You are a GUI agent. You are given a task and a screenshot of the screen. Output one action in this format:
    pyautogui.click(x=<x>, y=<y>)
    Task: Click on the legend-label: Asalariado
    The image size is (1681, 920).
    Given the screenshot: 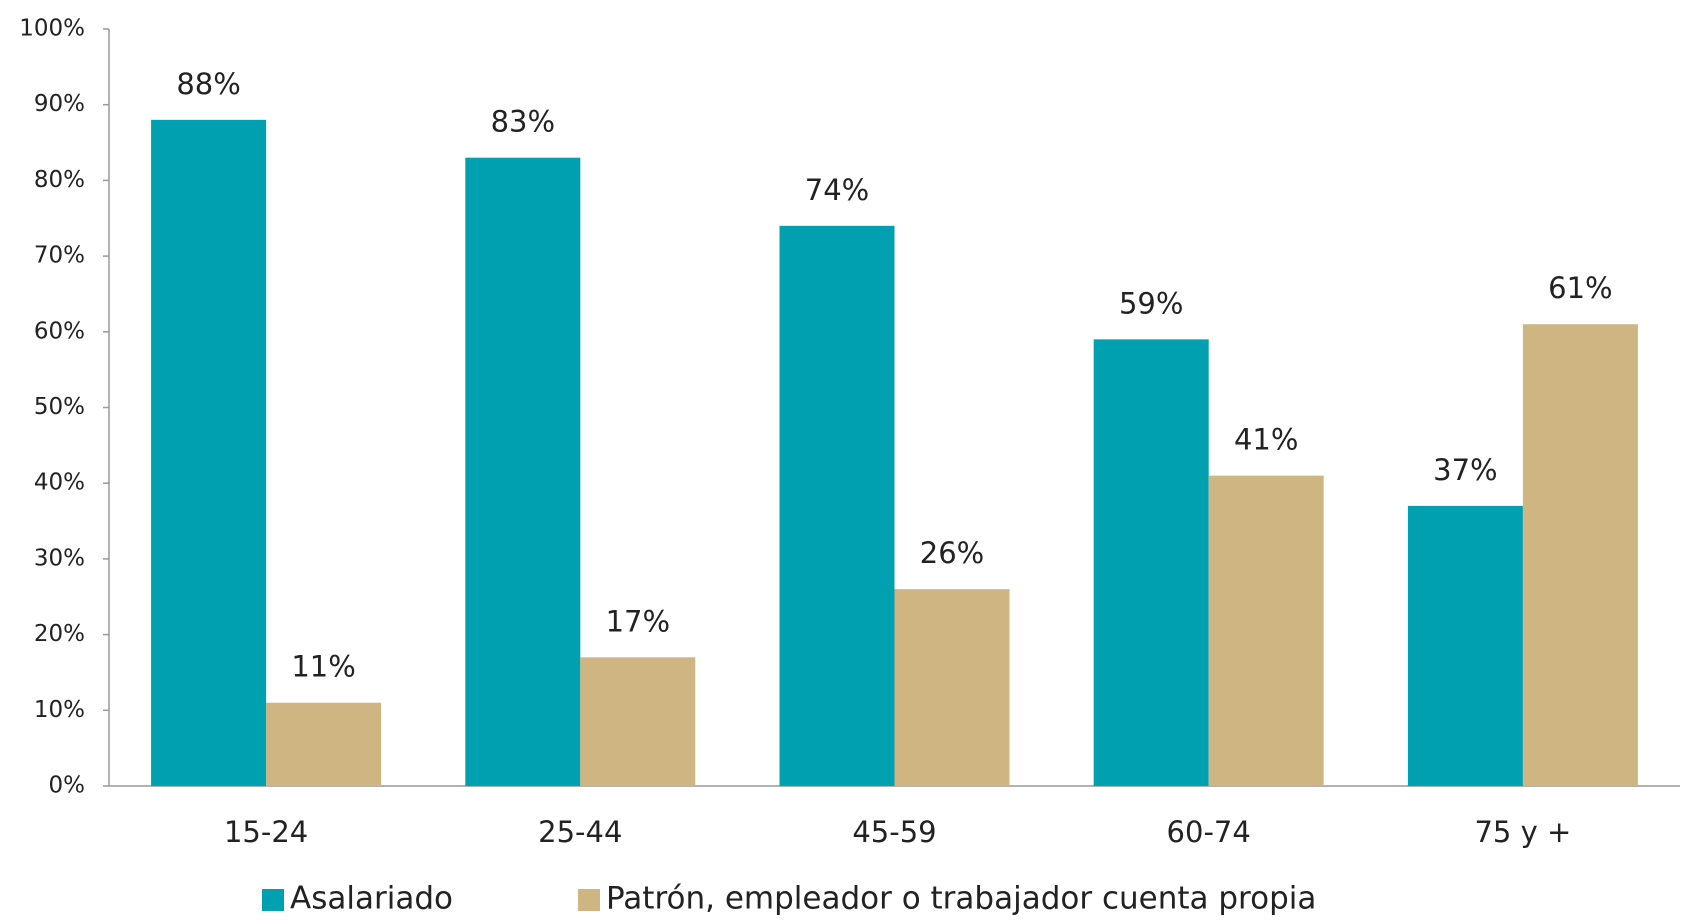 What is the action you would take?
    pyautogui.click(x=371, y=899)
    